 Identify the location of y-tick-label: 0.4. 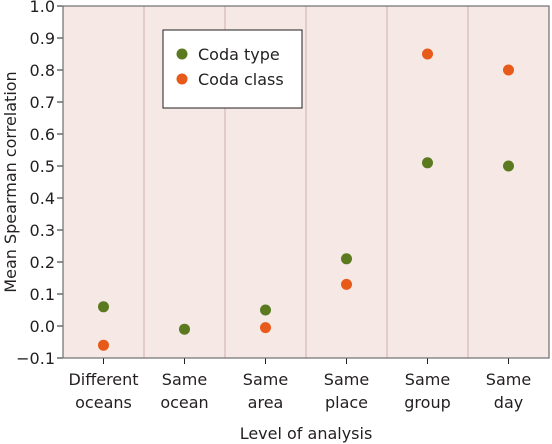
(42, 198).